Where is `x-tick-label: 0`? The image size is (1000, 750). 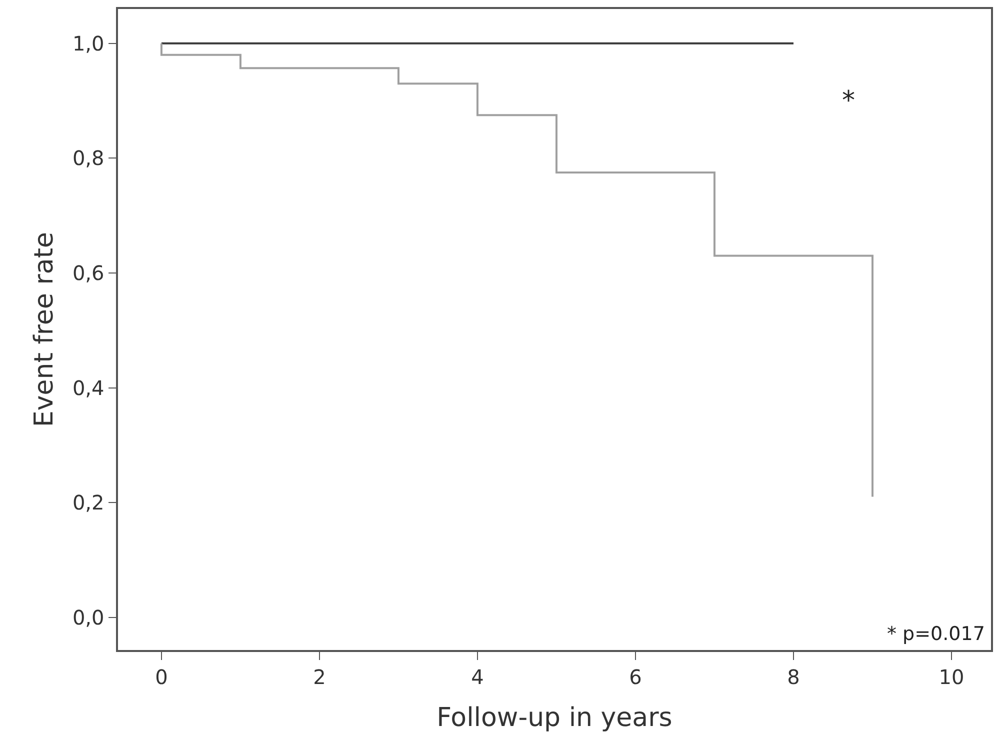 x-tick-label: 0 is located at coordinates (161, 676).